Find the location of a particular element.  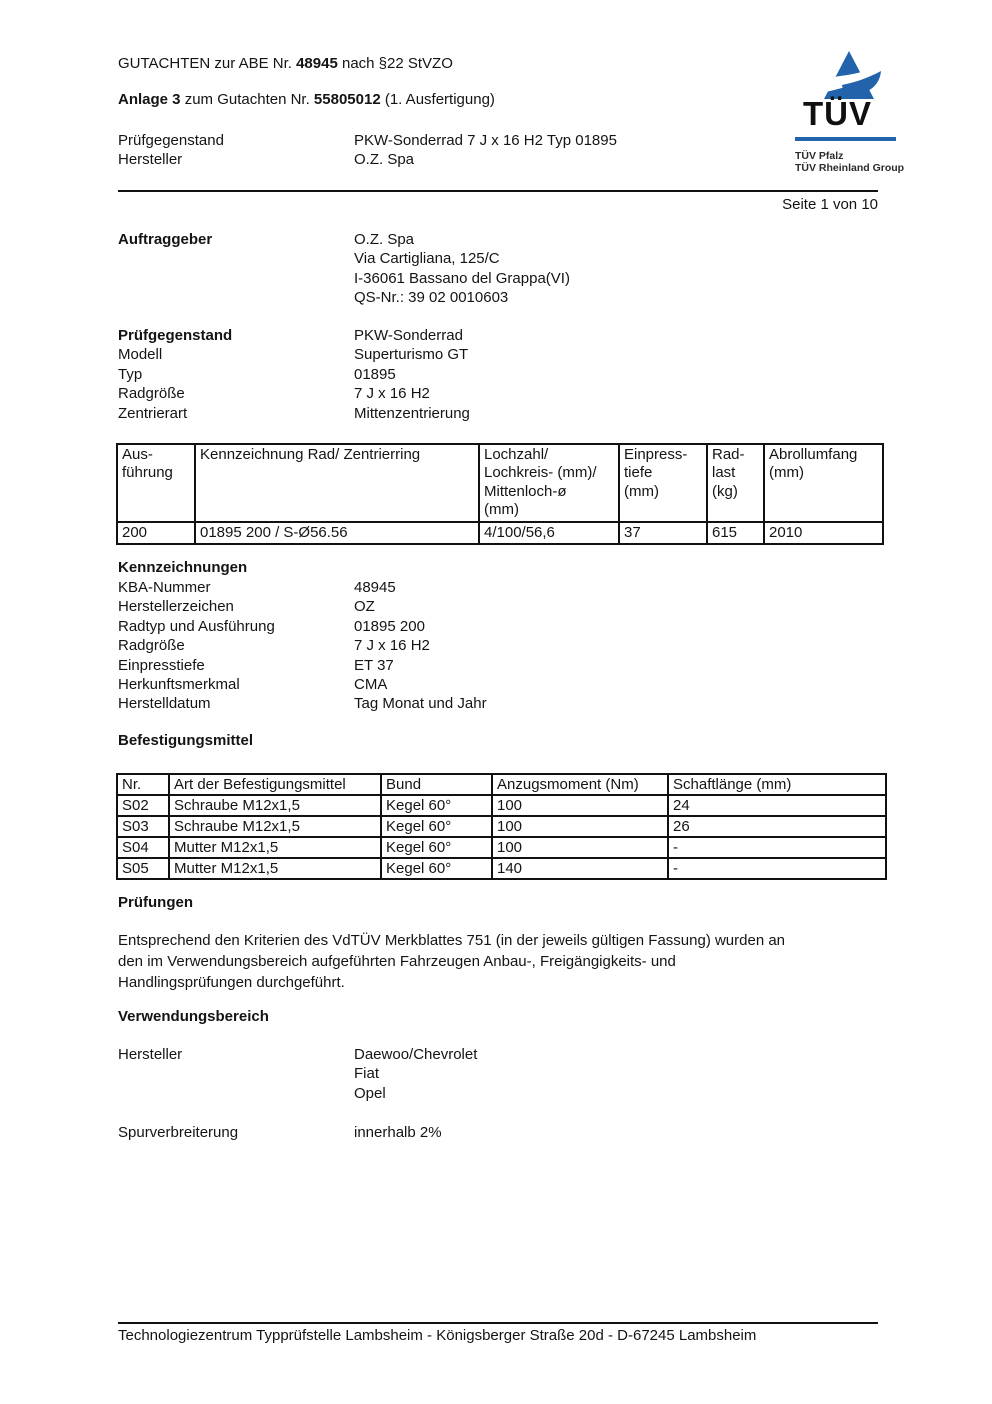

s05-nr: S05 is located at coordinates (143, 868).